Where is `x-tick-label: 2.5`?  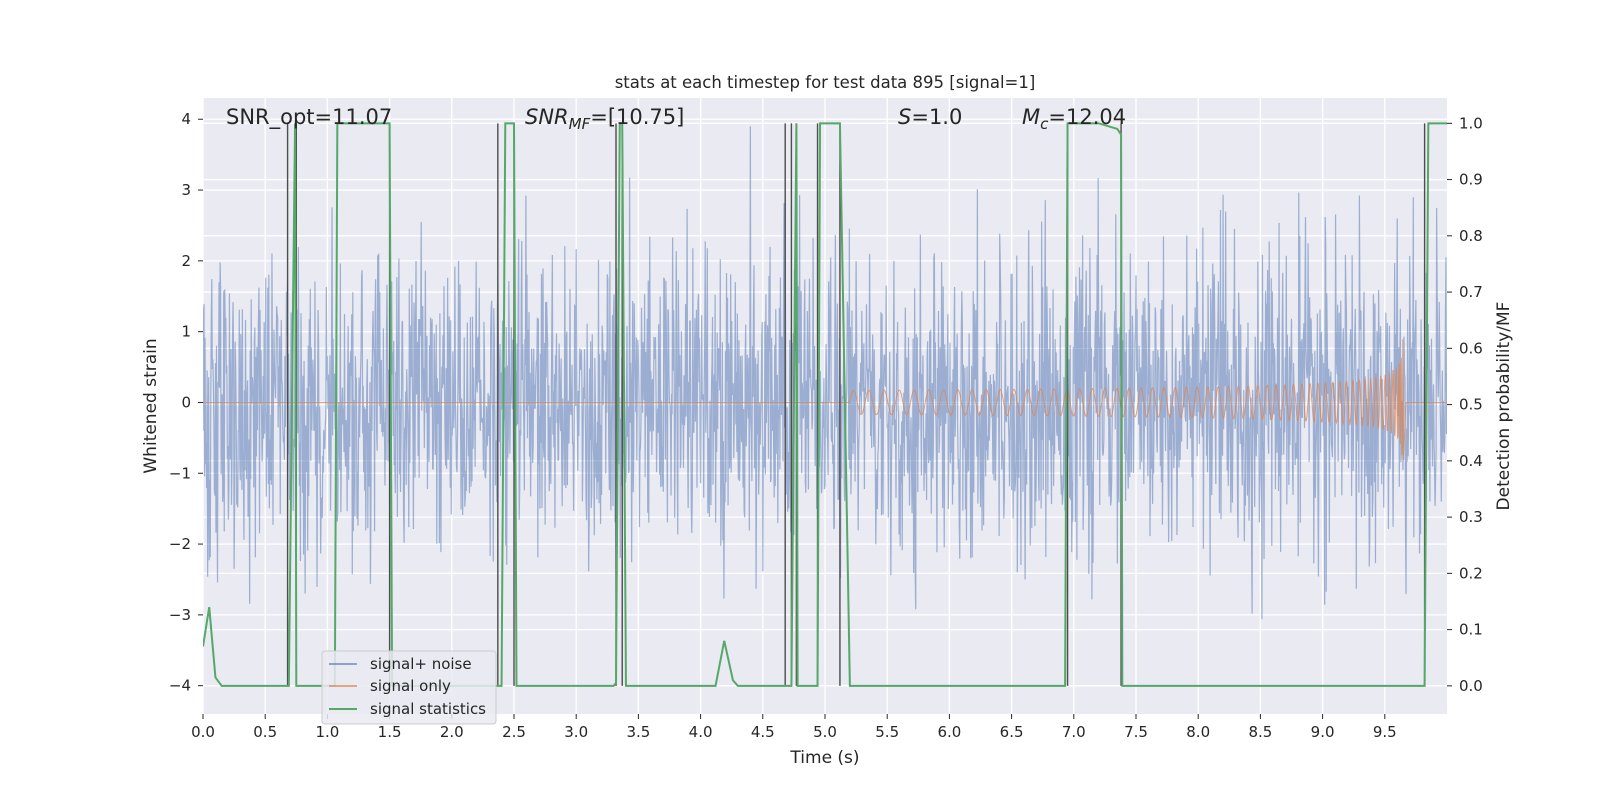
x-tick-label: 2.5 is located at coordinates (514, 732).